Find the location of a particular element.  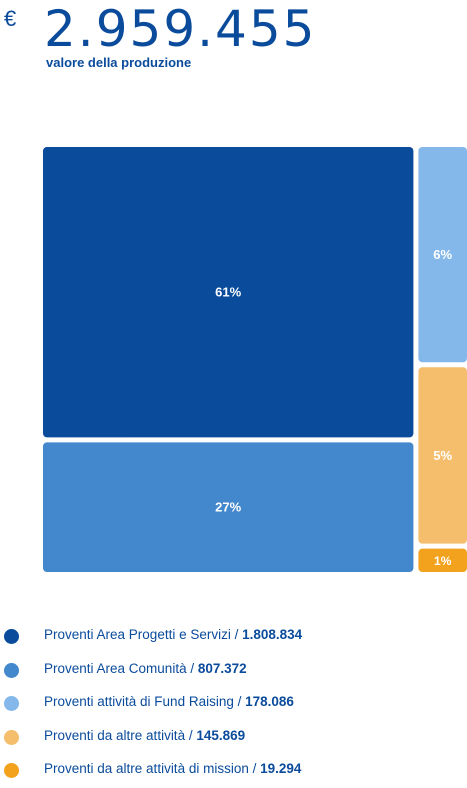

treemap-cell-label: 1% is located at coordinates (443, 561).